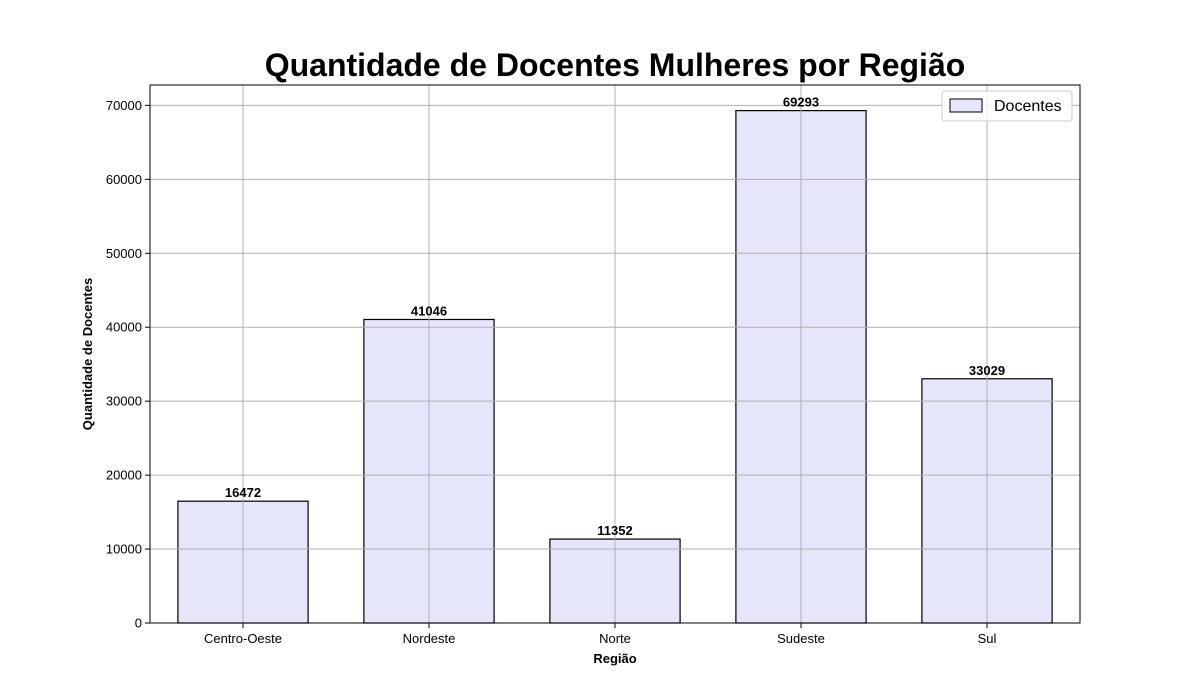 This screenshot has height=700, width=1200. Describe the element at coordinates (124, 549) in the screenshot. I see `y-tick-label: 10000` at that location.